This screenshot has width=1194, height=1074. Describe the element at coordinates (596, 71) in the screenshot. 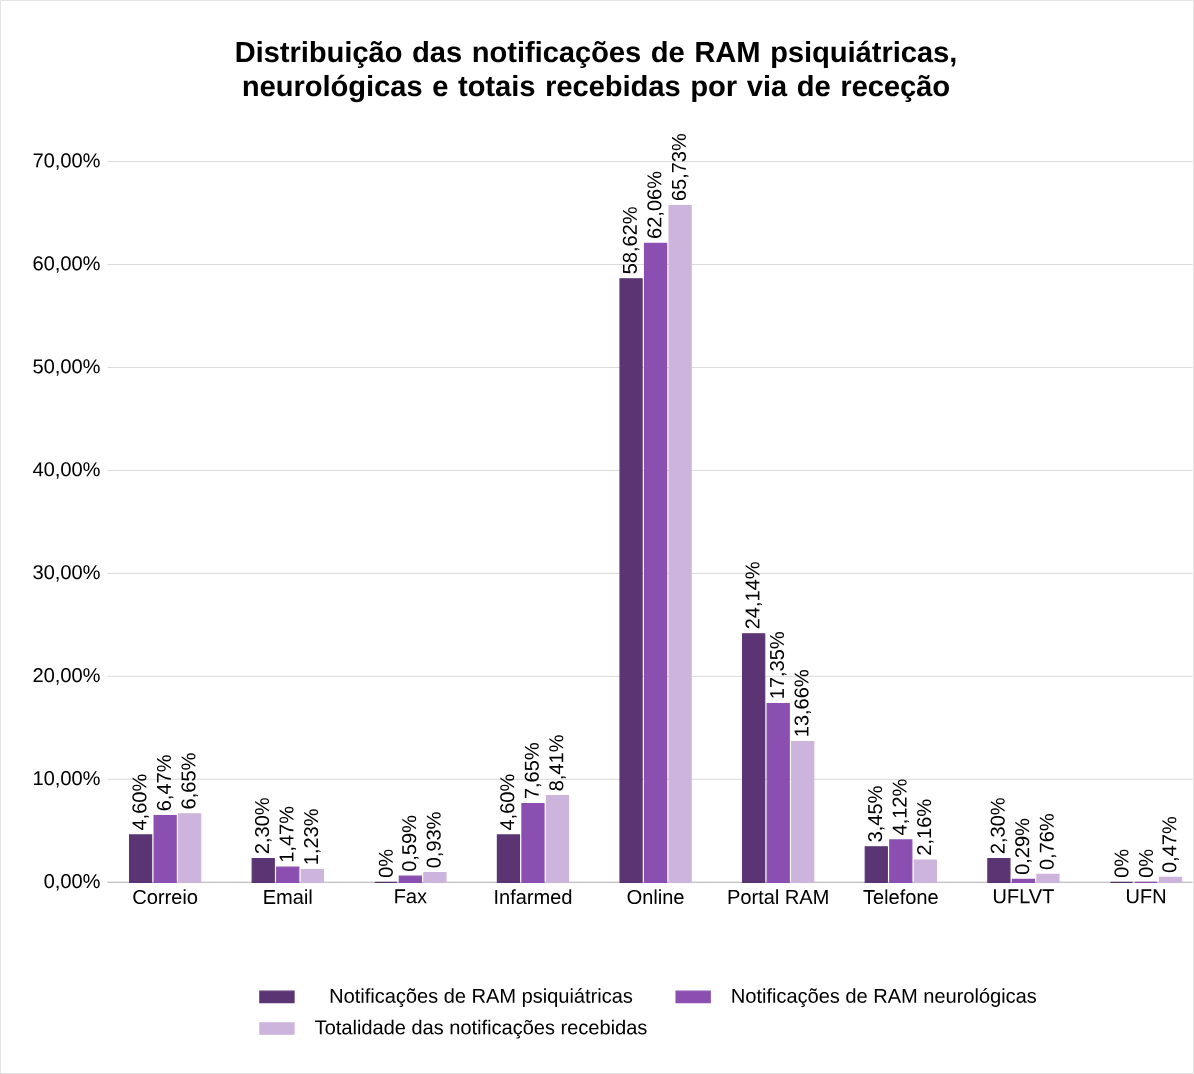

I see `chart-title: Distribuição das notificações de RAM psiquiátricas, neurológicas e totais recebidas por via de receção` at that location.